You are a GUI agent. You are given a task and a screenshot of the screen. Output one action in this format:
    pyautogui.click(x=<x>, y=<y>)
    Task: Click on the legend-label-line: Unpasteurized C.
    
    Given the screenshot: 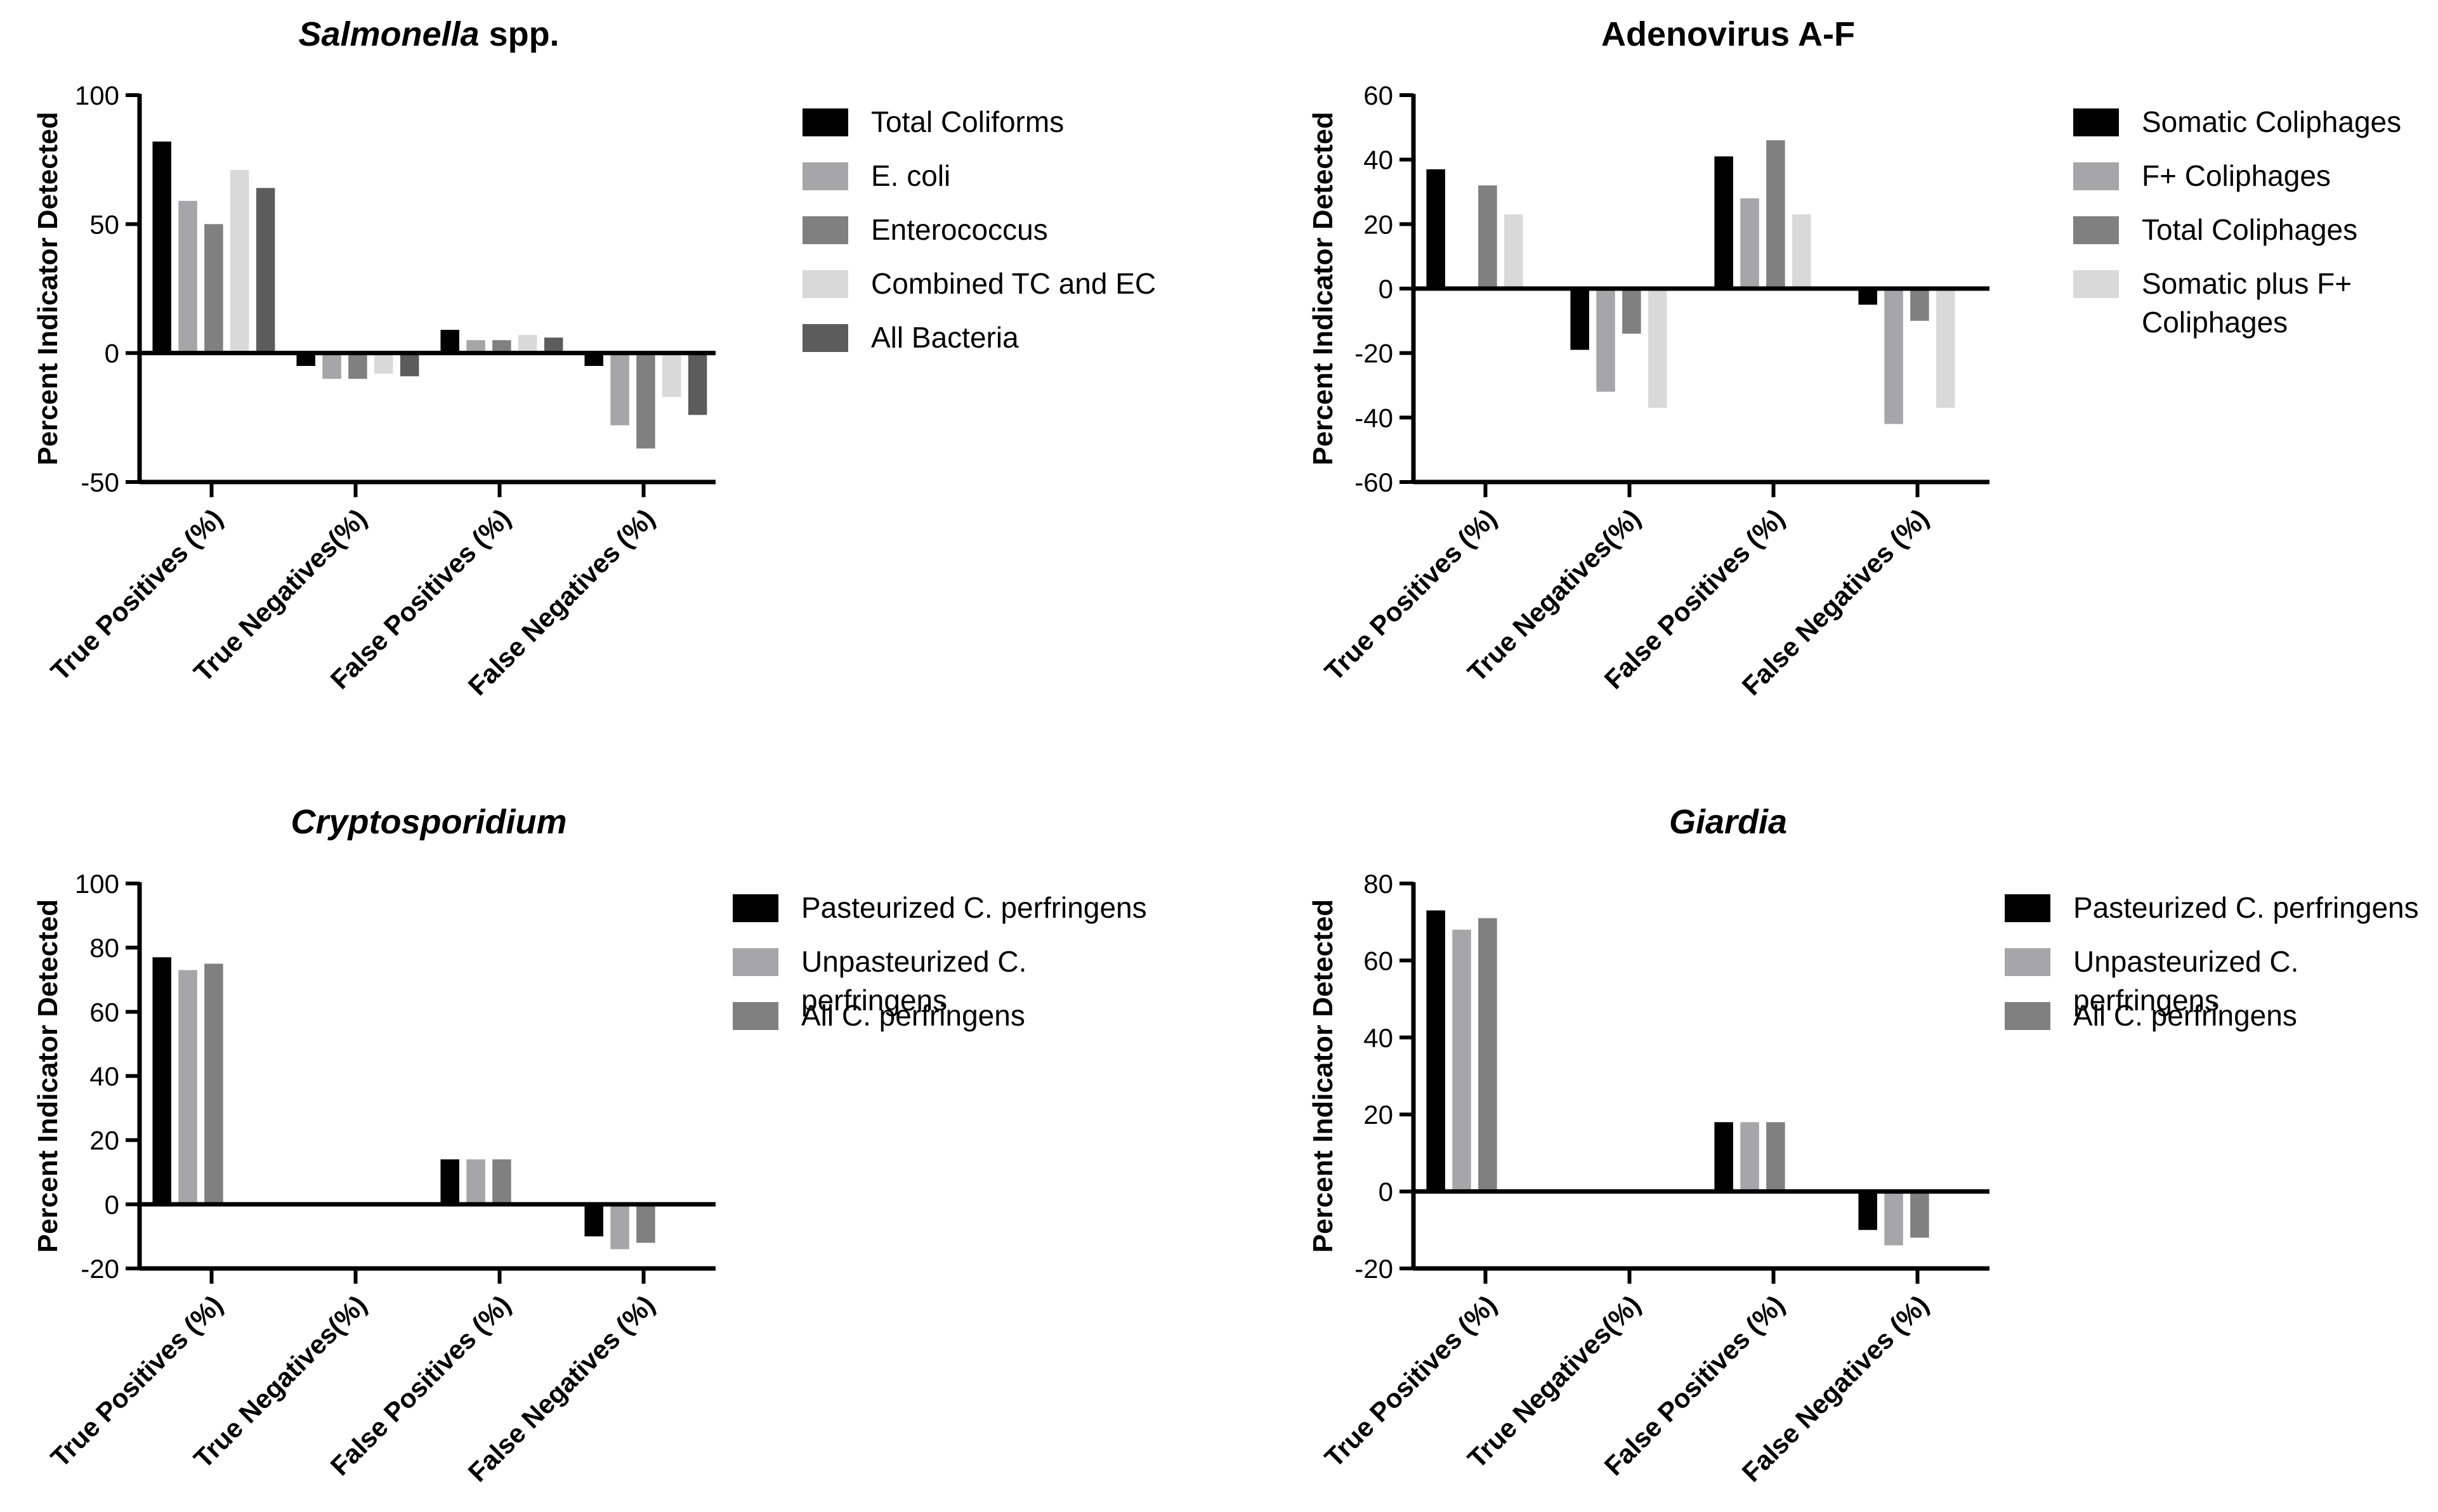 What is the action you would take?
    pyautogui.click(x=914, y=961)
    